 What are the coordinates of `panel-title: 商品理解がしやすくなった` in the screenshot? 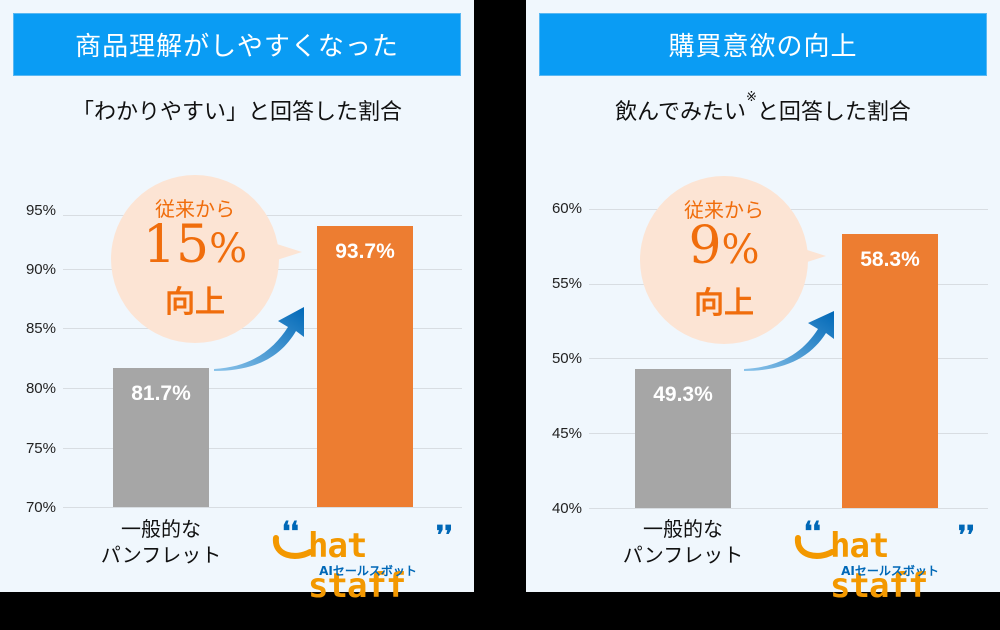 It's located at (237, 44).